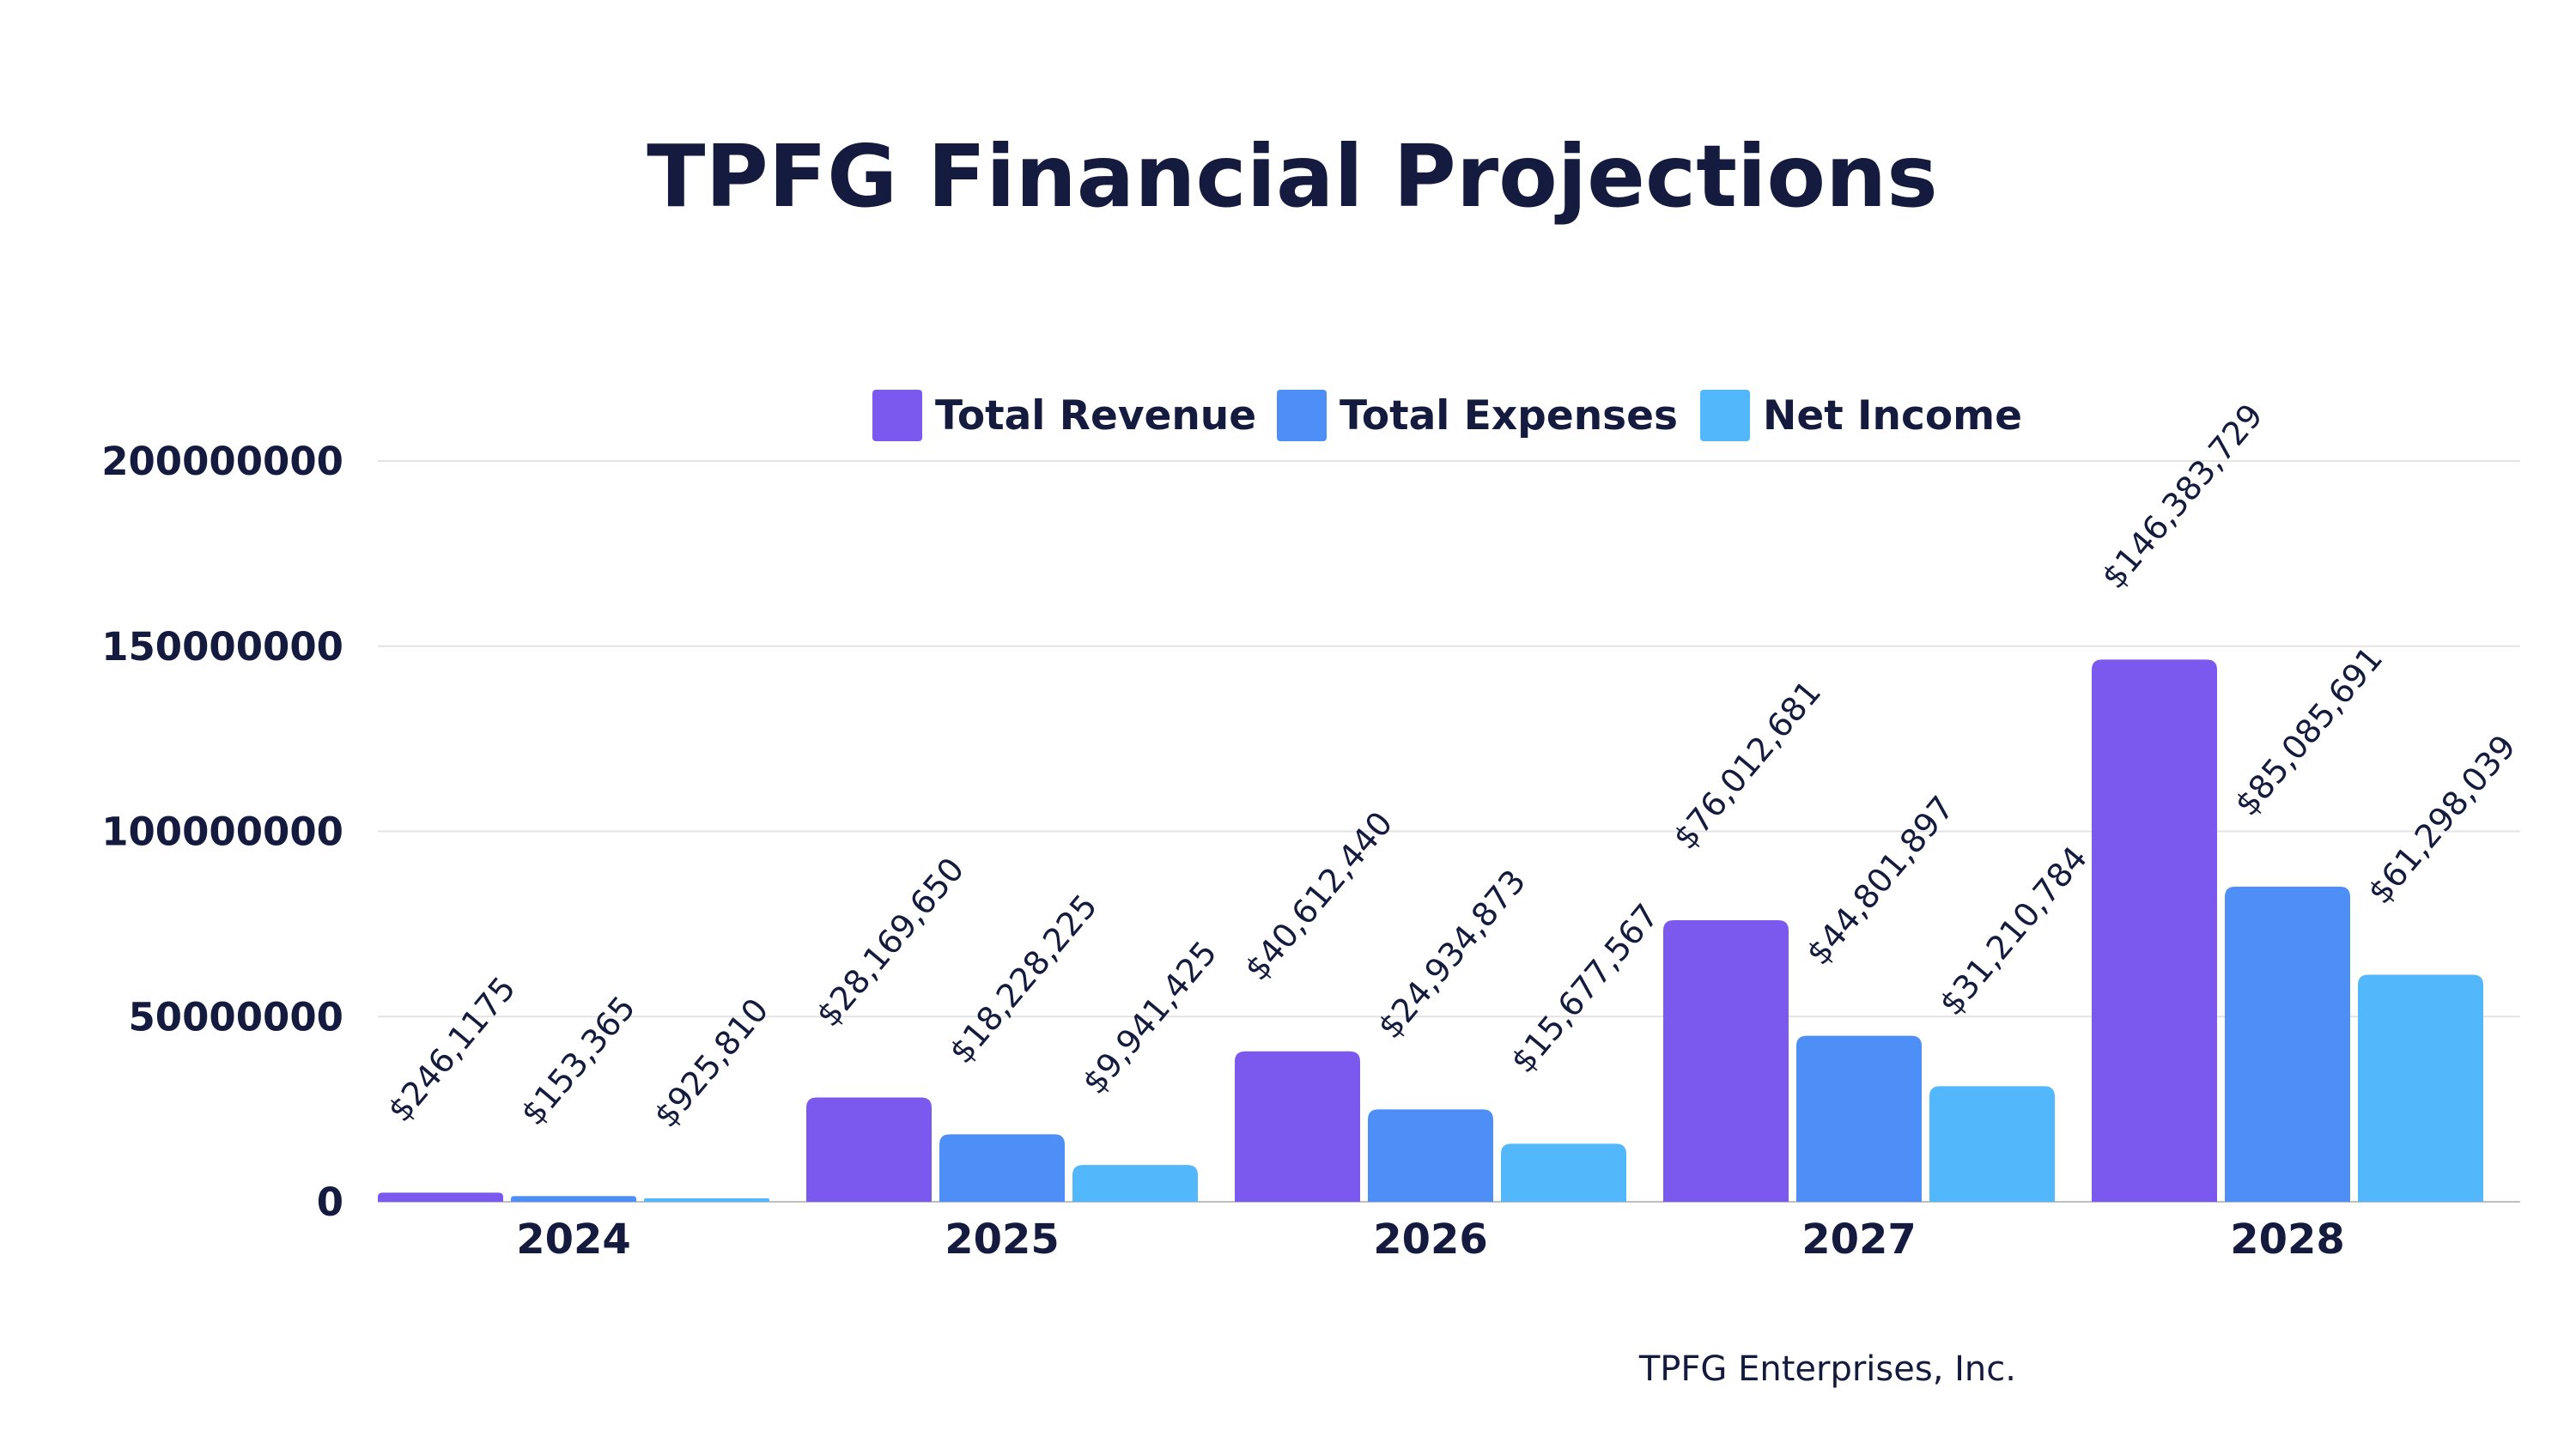 The image size is (2576, 1449). I want to click on data-label: $61,298,039, so click(2441, 819).